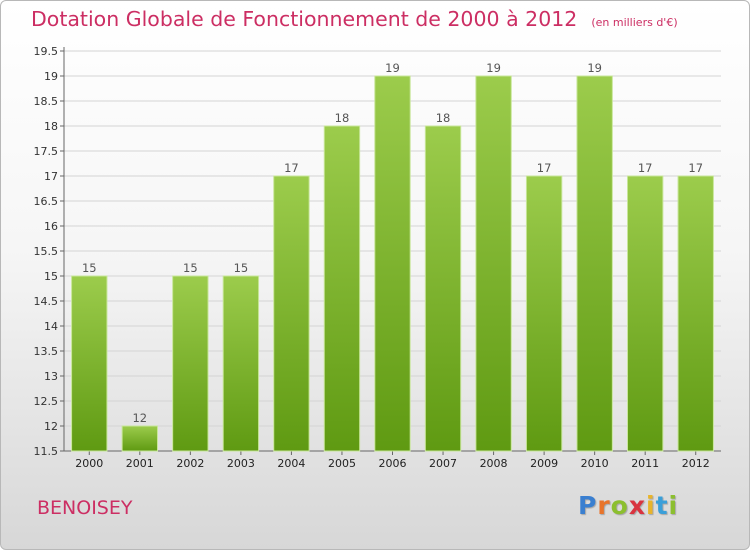 This screenshot has width=750, height=550. I want to click on y-tick-label: 12.5, so click(46, 401).